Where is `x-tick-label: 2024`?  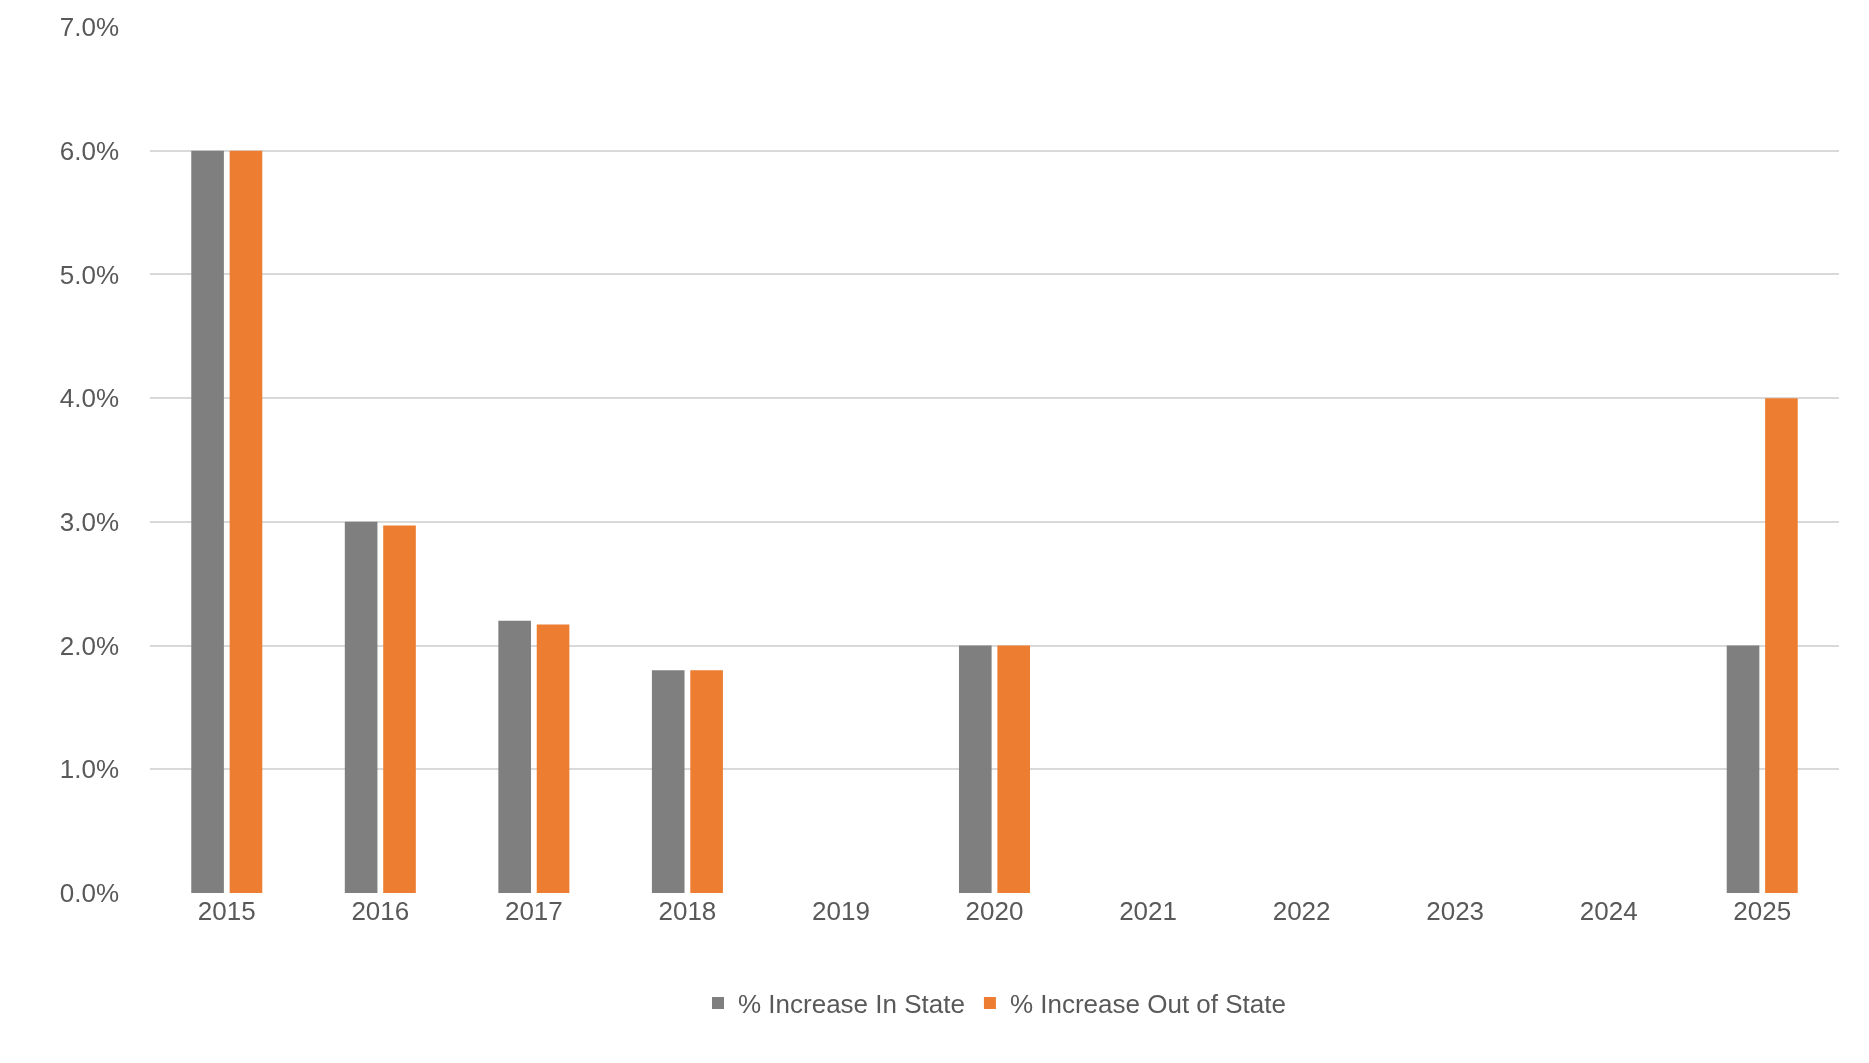 x-tick-label: 2024 is located at coordinates (1608, 911).